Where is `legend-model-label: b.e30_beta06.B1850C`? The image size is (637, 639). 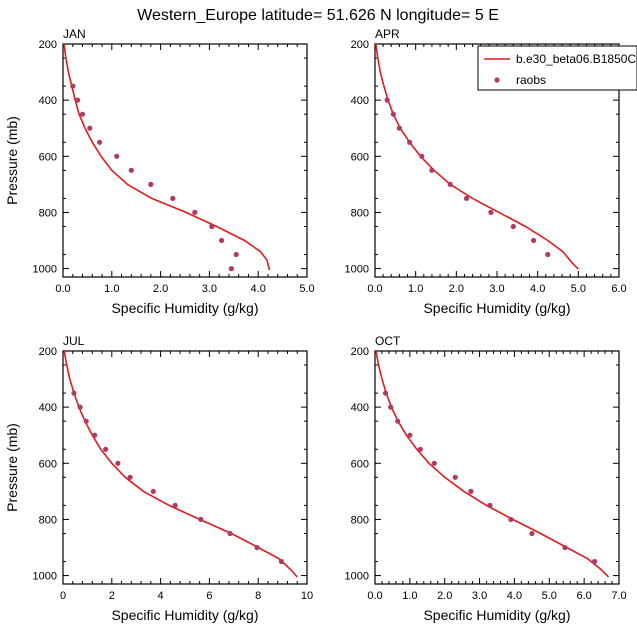
legend-model-label: b.e30_beta06.B1850C is located at coordinates (576, 59).